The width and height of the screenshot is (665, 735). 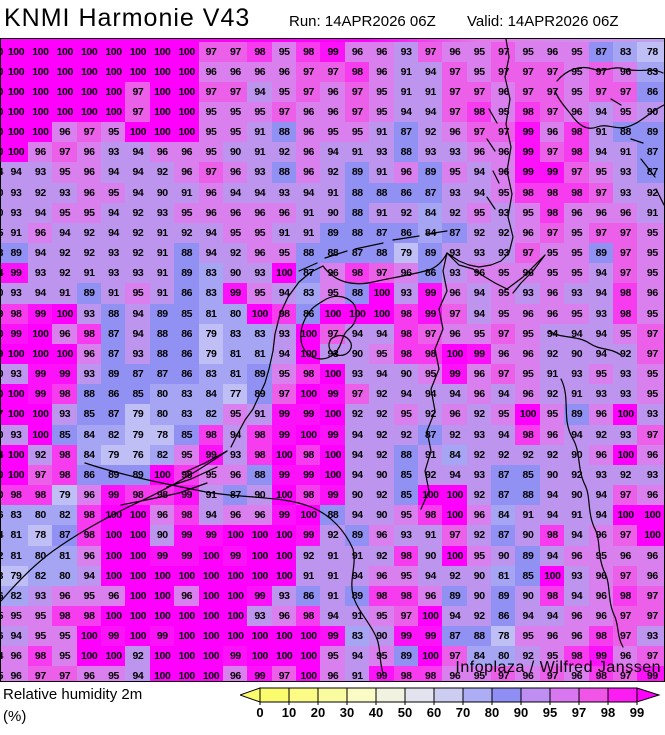 What do you see at coordinates (65, 496) in the screenshot?
I see `grid-value: 79` at bounding box center [65, 496].